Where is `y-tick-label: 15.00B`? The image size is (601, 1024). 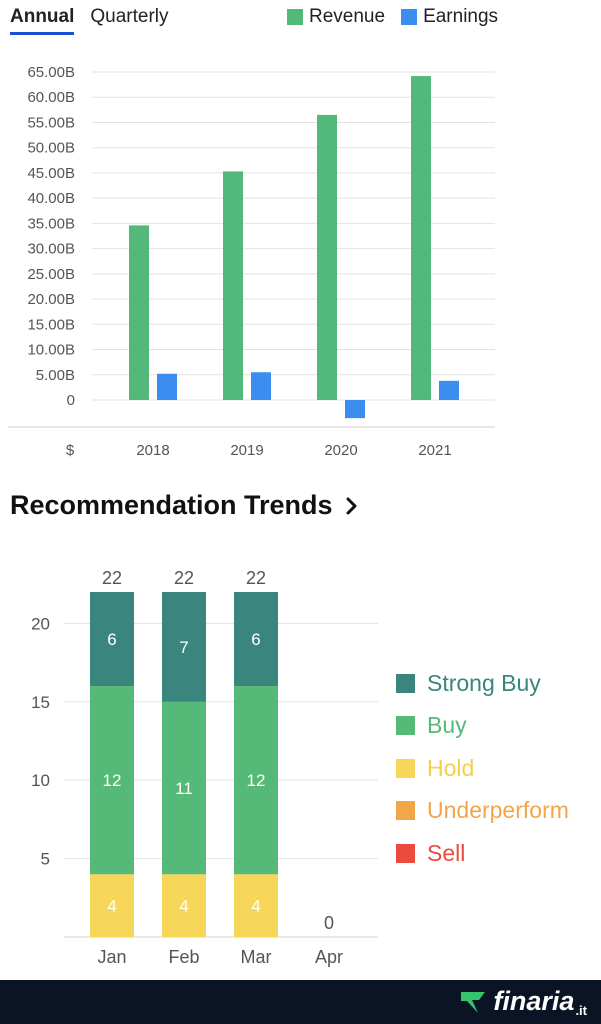 y-tick-label: 15.00B is located at coordinates (51, 324).